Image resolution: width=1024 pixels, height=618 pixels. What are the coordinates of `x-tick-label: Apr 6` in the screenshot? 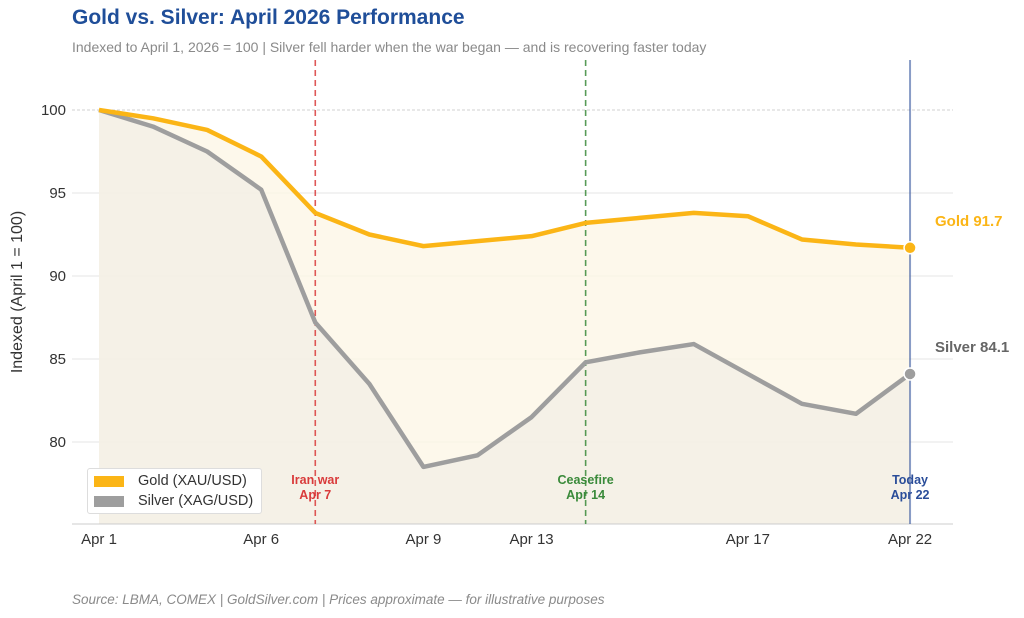 It's located at (261, 539).